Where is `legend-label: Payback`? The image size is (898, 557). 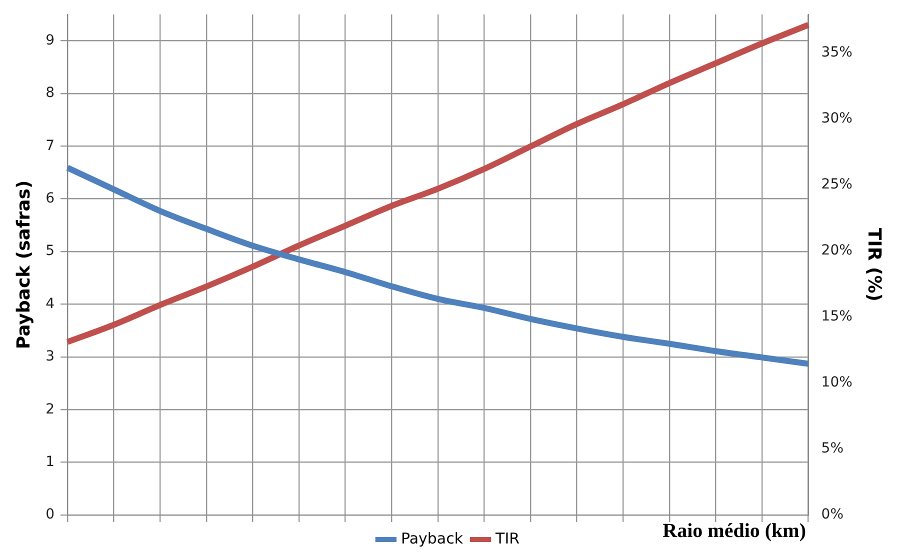 legend-label: Payback is located at coordinates (432, 538).